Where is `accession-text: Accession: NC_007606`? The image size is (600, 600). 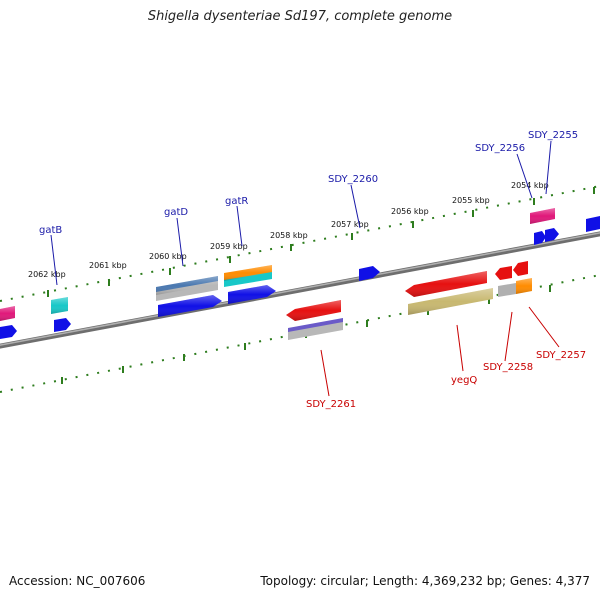
accession-text: Accession: NC_007606 is located at coordinates (77, 581).